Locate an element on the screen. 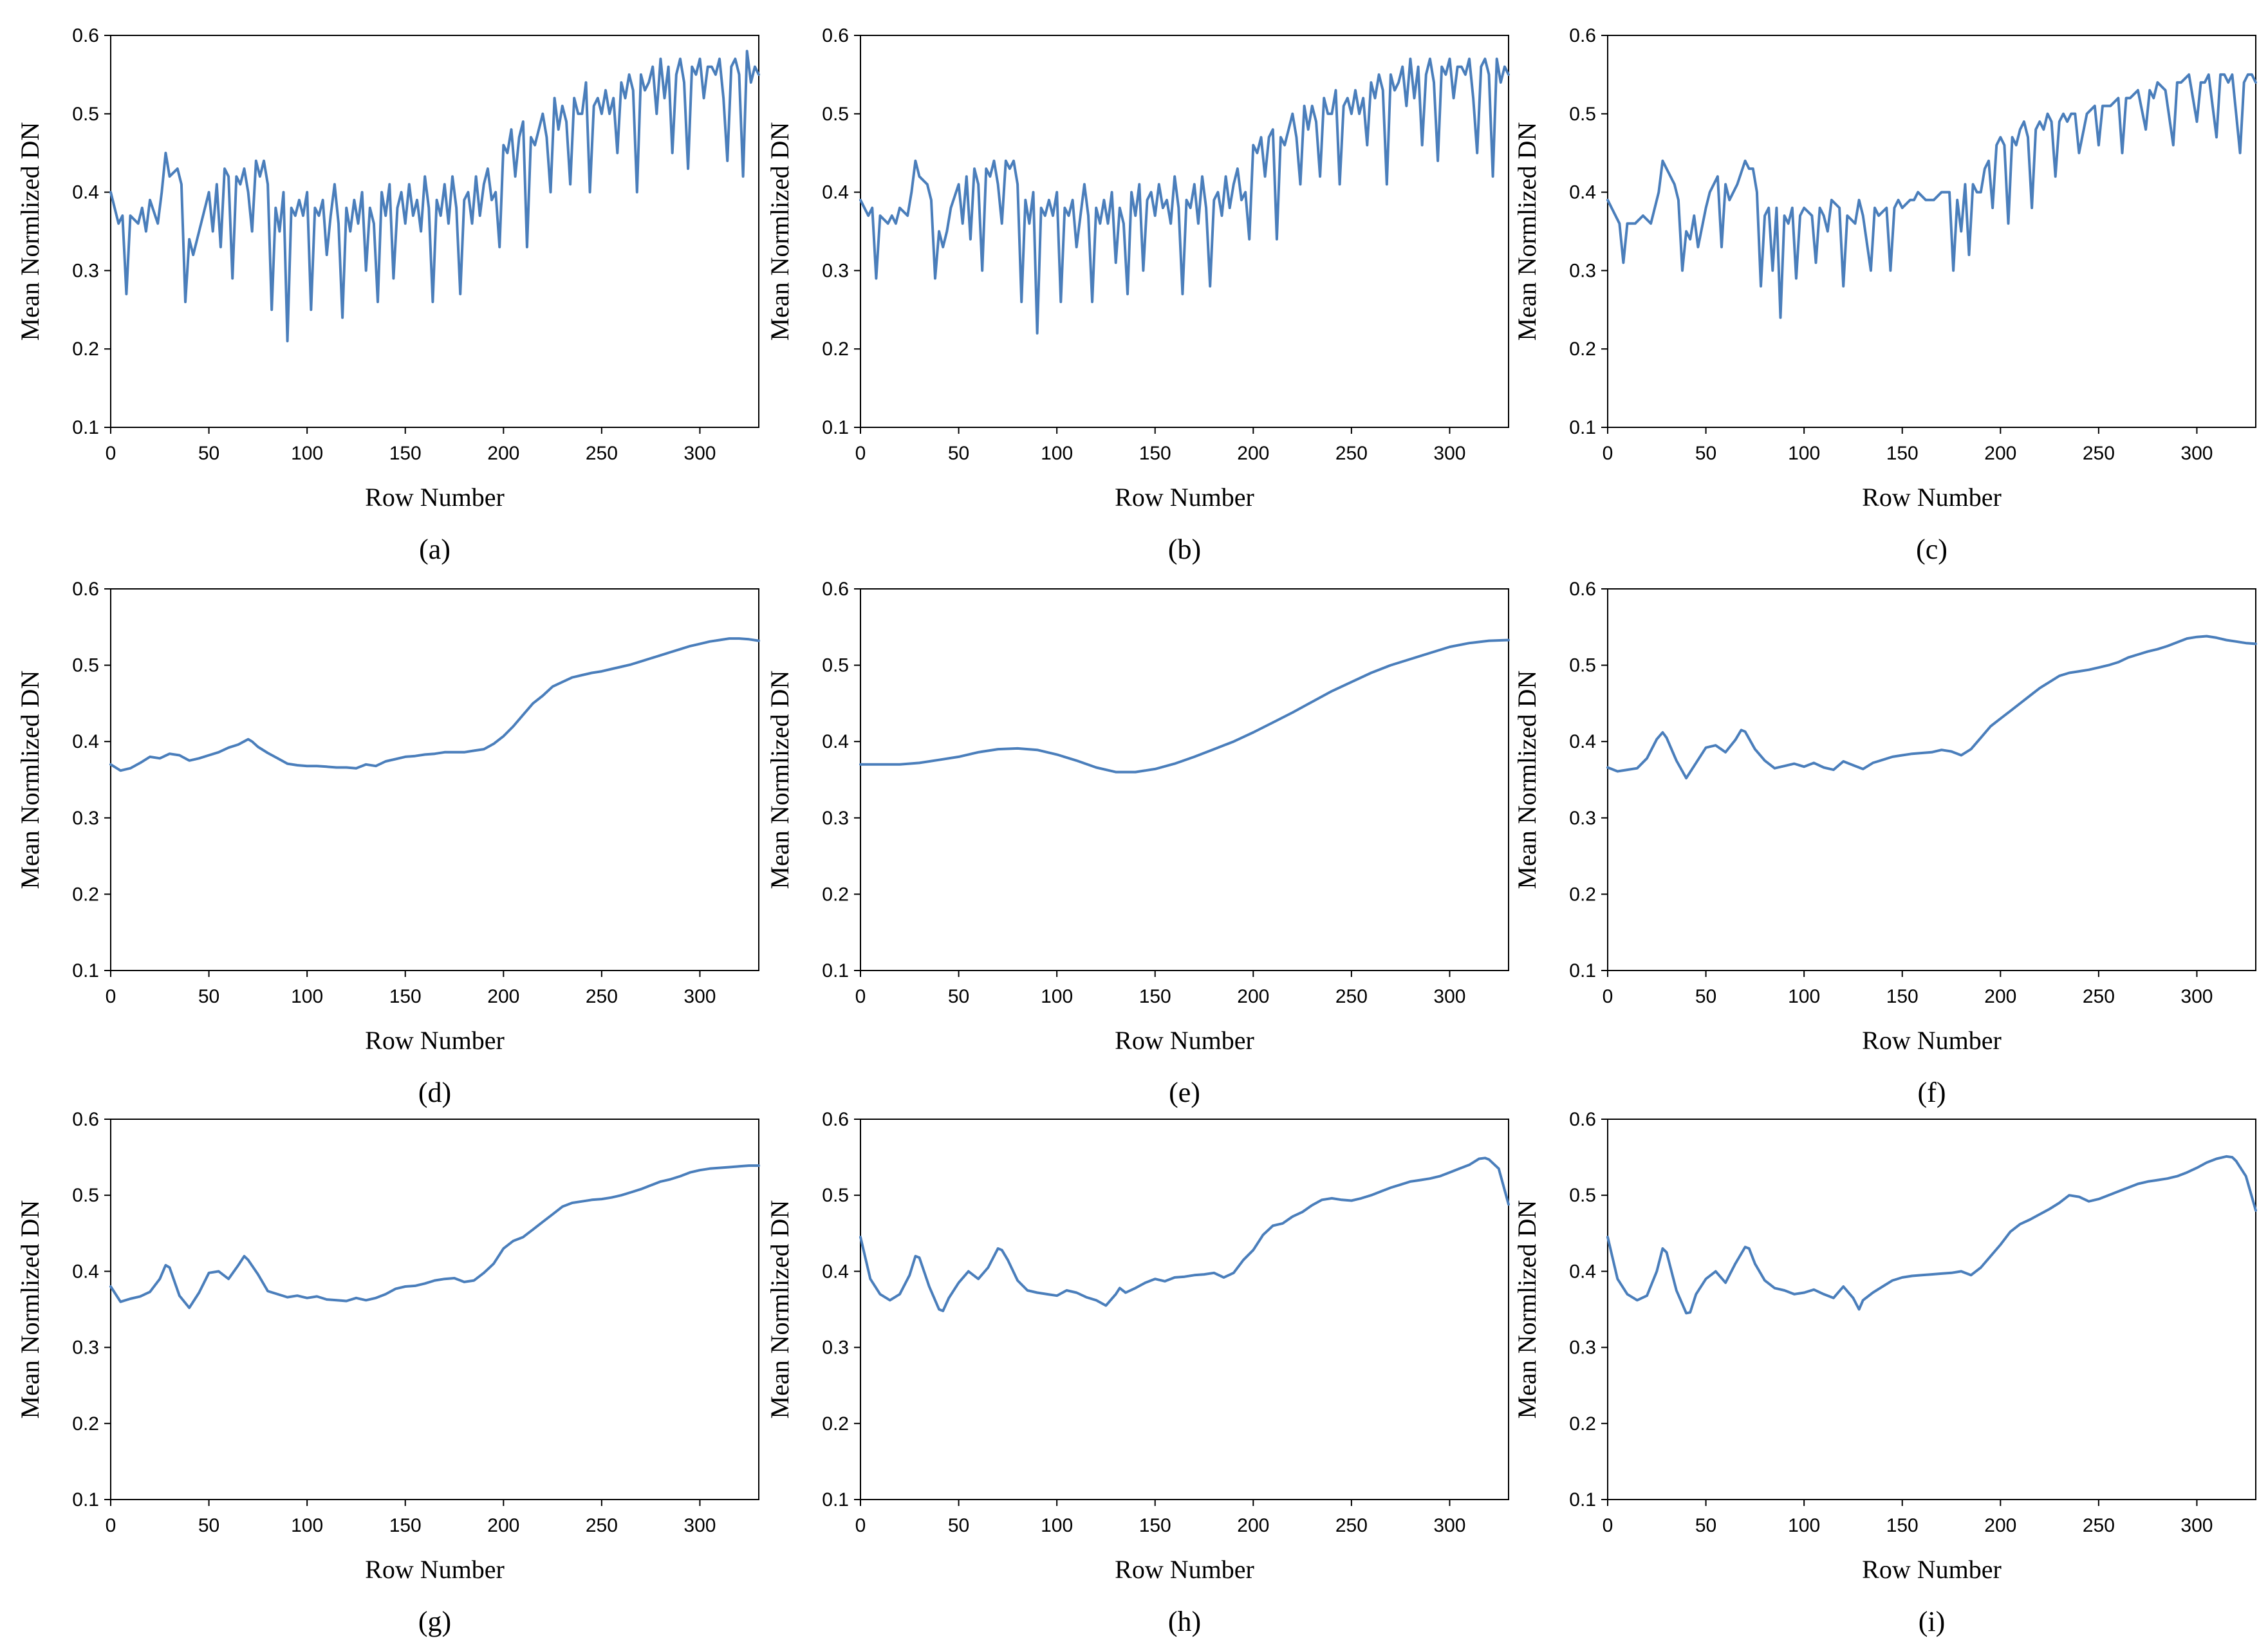  panel-label: (d) is located at coordinates (434, 1092).